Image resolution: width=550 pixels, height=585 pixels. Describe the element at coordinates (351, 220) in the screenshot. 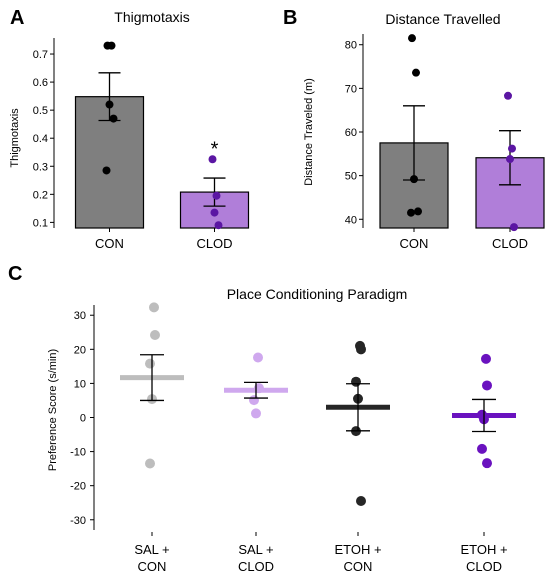

I see `panel-b-y-tick-label: 40` at that location.